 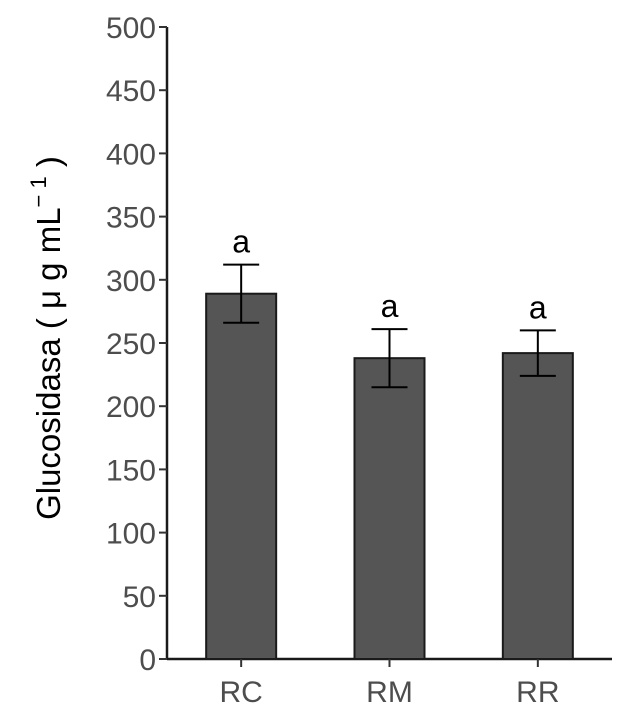 What do you see at coordinates (131, 281) in the screenshot?
I see `y-tick-label: 300` at bounding box center [131, 281].